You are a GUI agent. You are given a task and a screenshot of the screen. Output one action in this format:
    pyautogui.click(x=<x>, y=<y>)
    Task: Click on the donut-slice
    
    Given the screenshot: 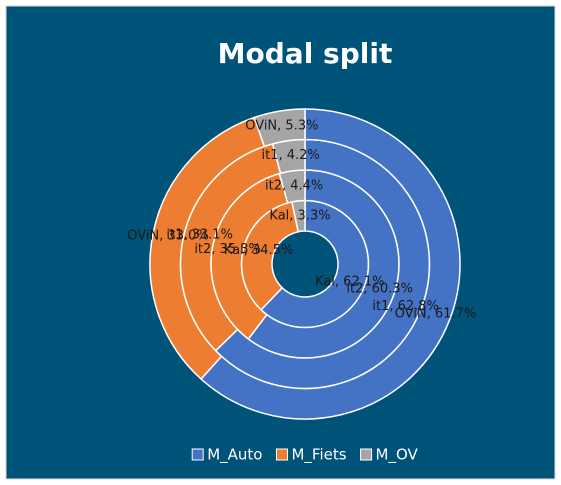 What is the action you would take?
    pyautogui.click(x=279, y=128)
    